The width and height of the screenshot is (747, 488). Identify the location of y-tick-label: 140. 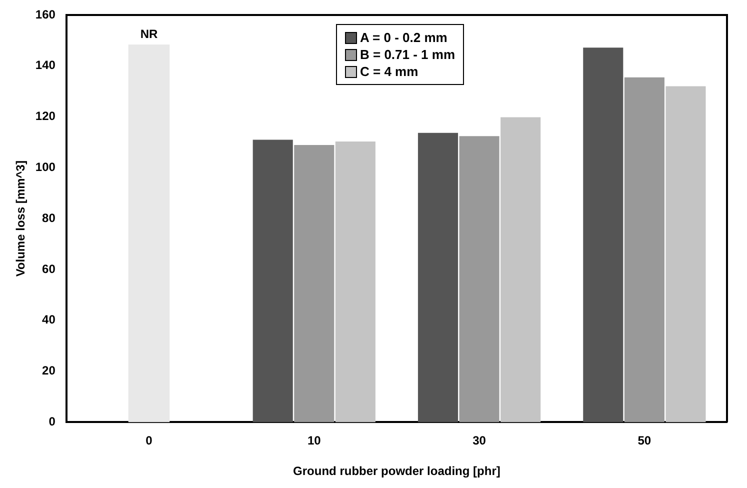
(45, 65).